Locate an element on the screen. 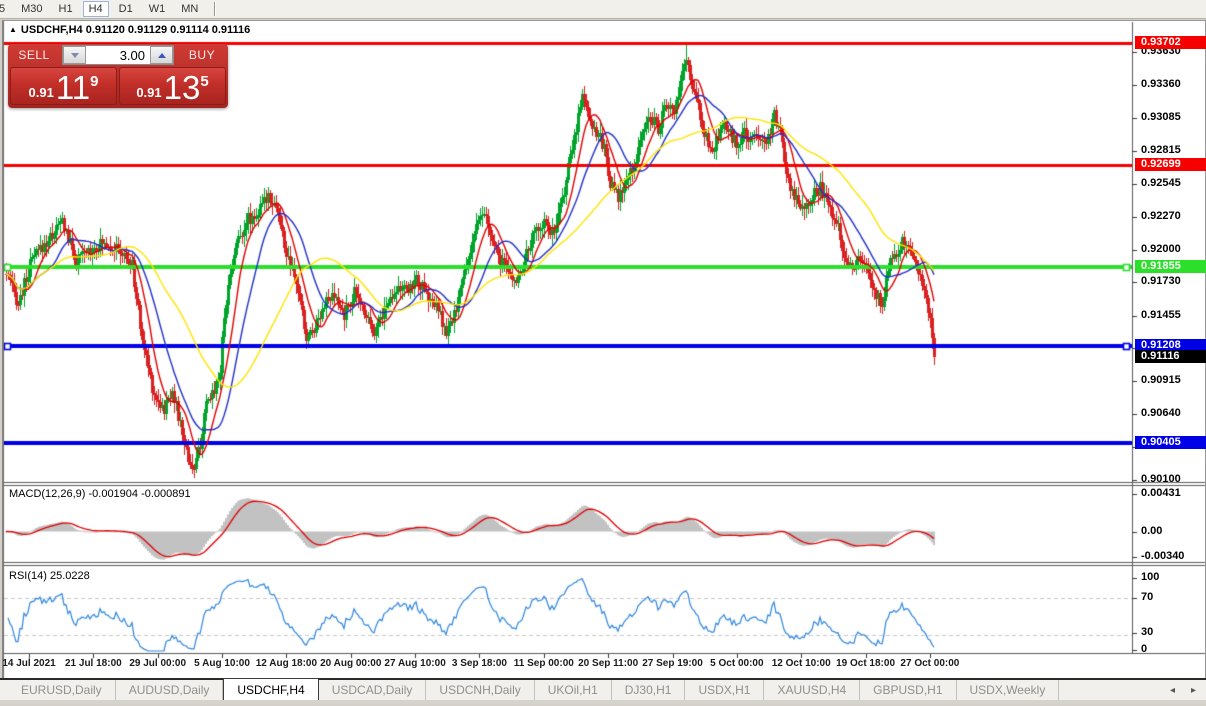 The height and width of the screenshot is (706, 1206). price-axis-tick: 0.90100 is located at coordinates (1161, 478).